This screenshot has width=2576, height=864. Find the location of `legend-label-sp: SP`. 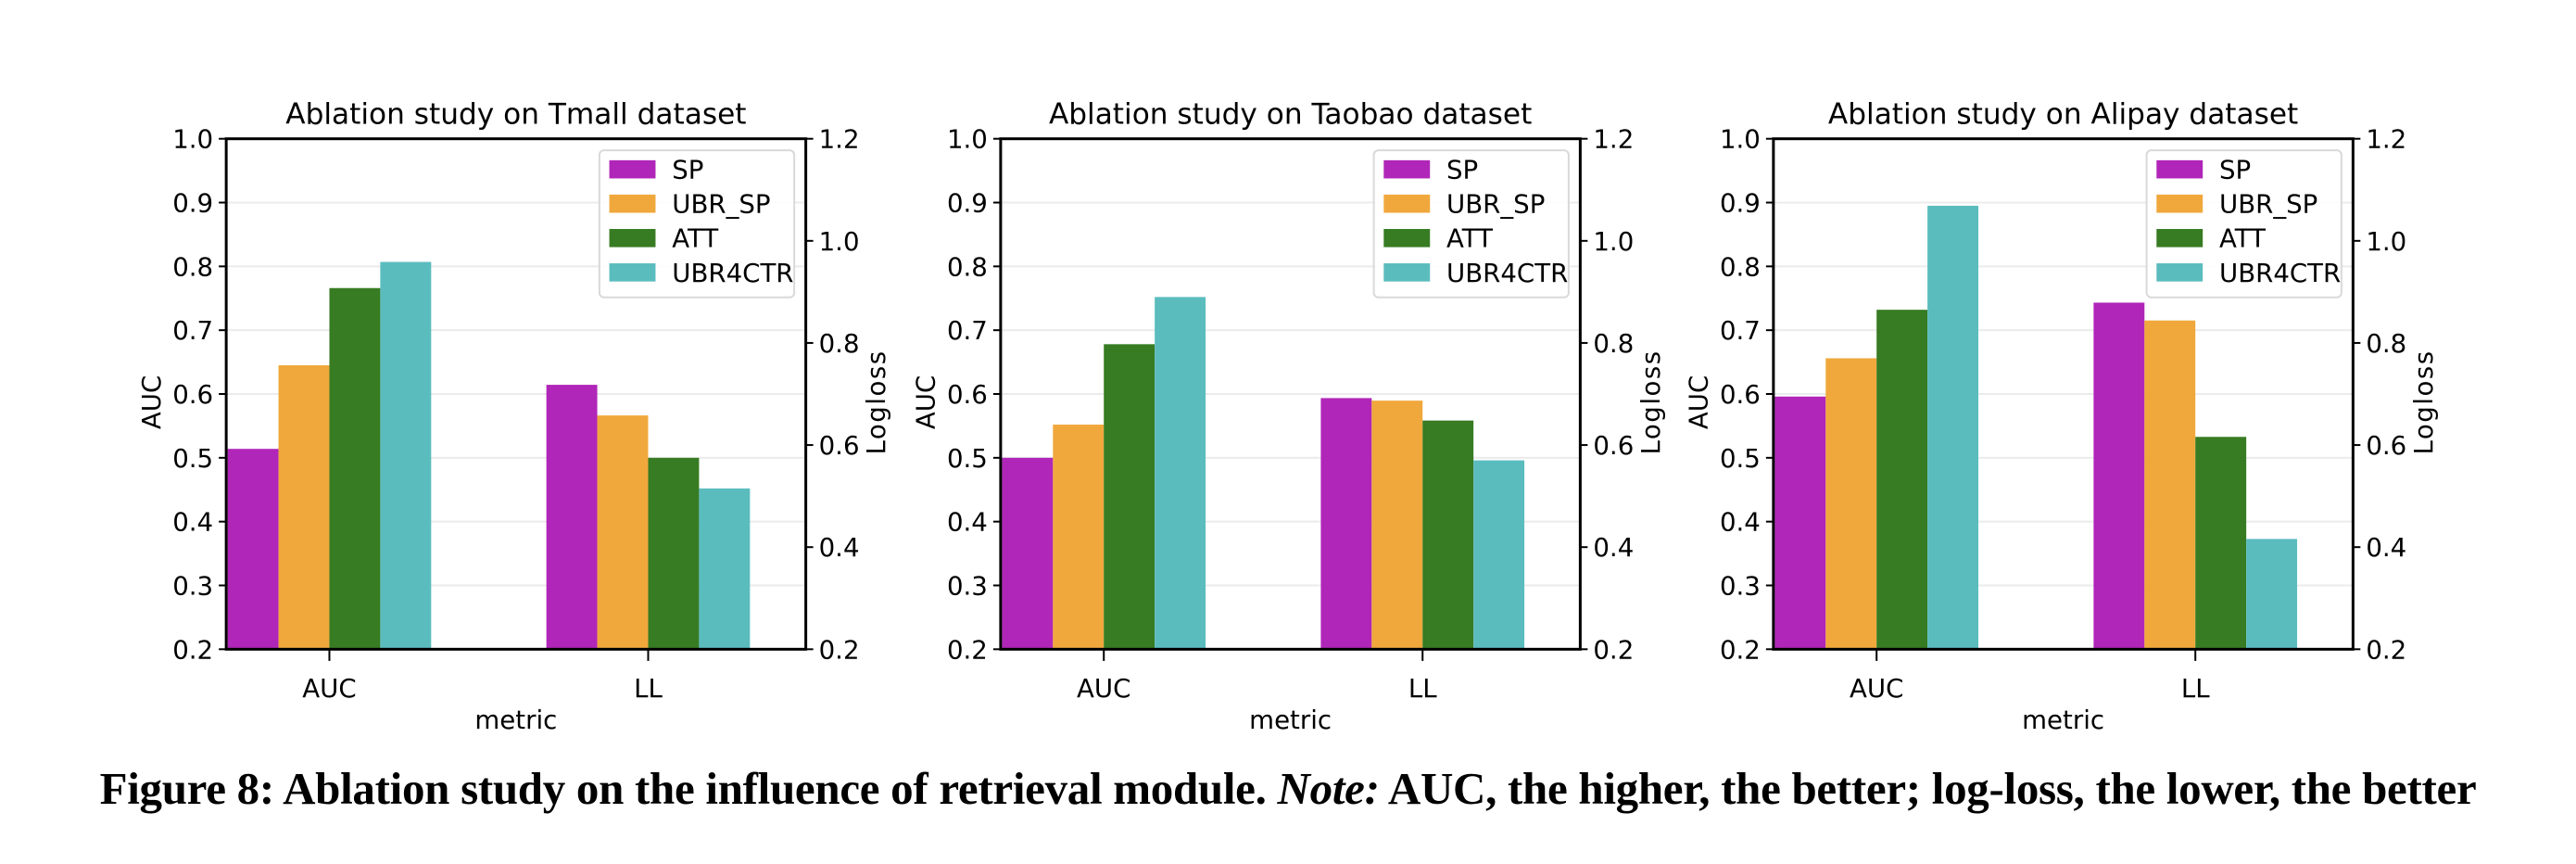

legend-label-sp: SP is located at coordinates (2235, 170).